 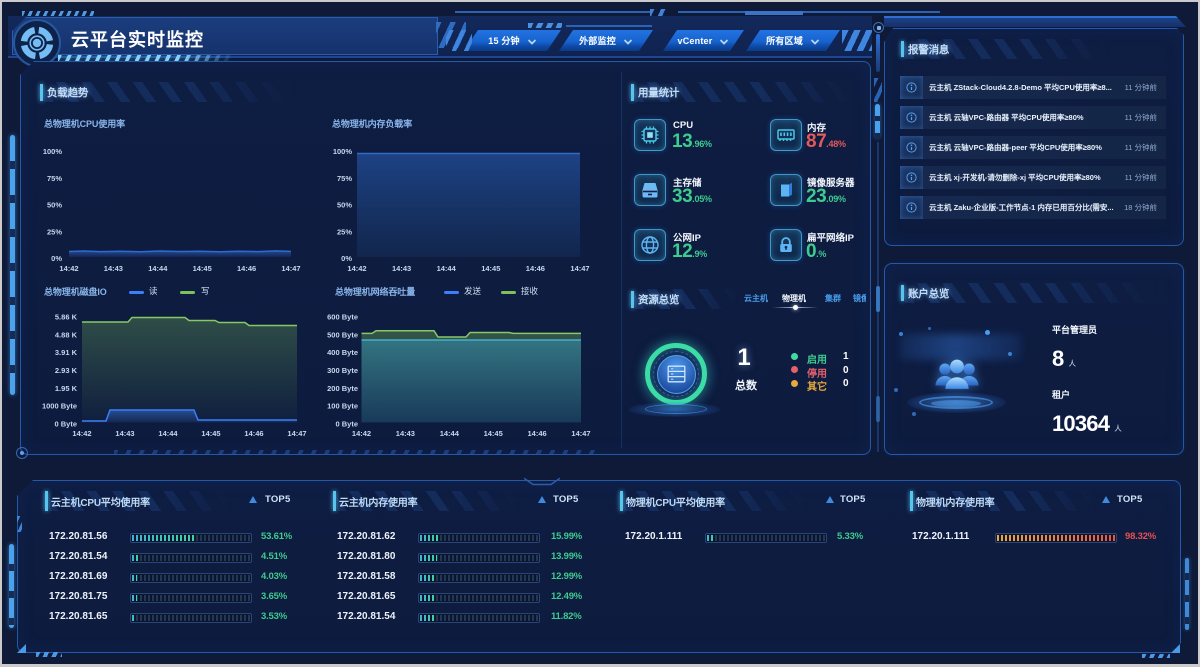 What do you see at coordinates (66, 317) in the screenshot?
I see `svg-text: 5.86 K` at bounding box center [66, 317].